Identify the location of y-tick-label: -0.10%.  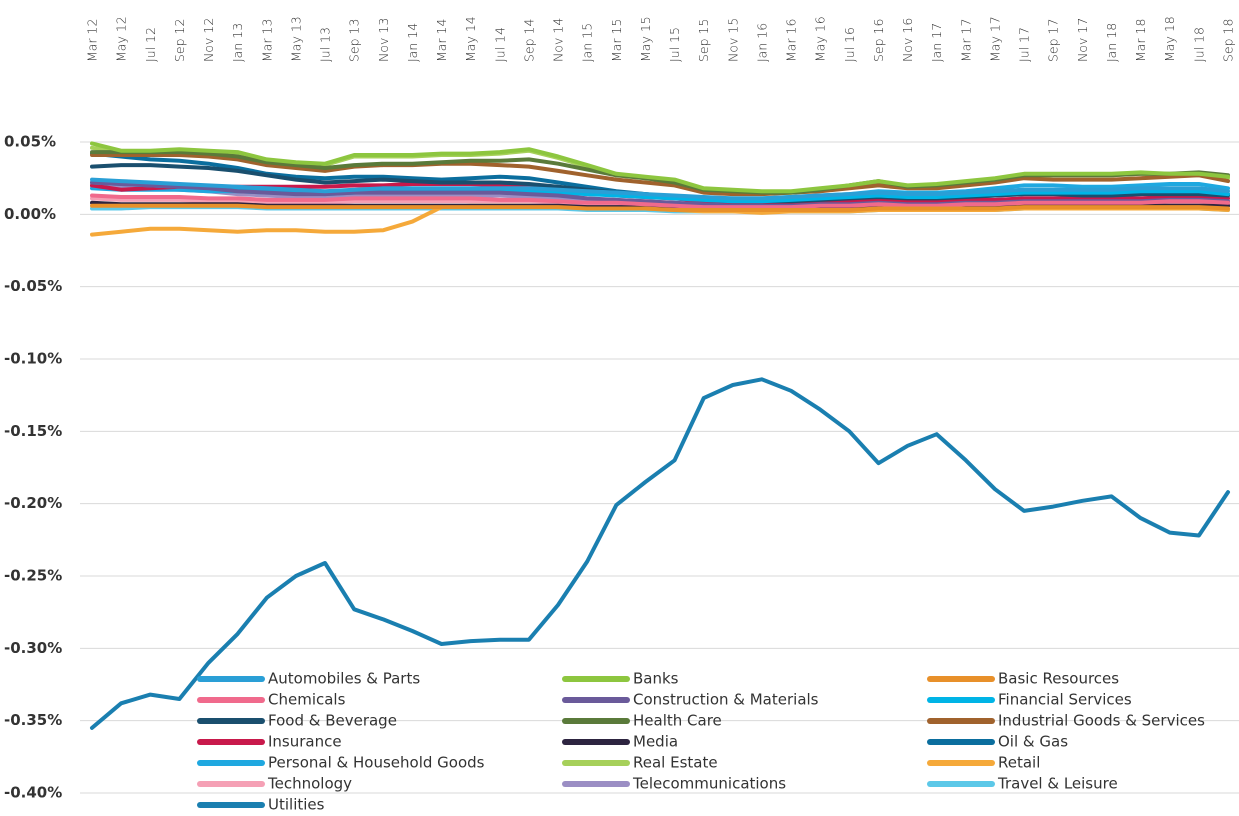
(33, 359).